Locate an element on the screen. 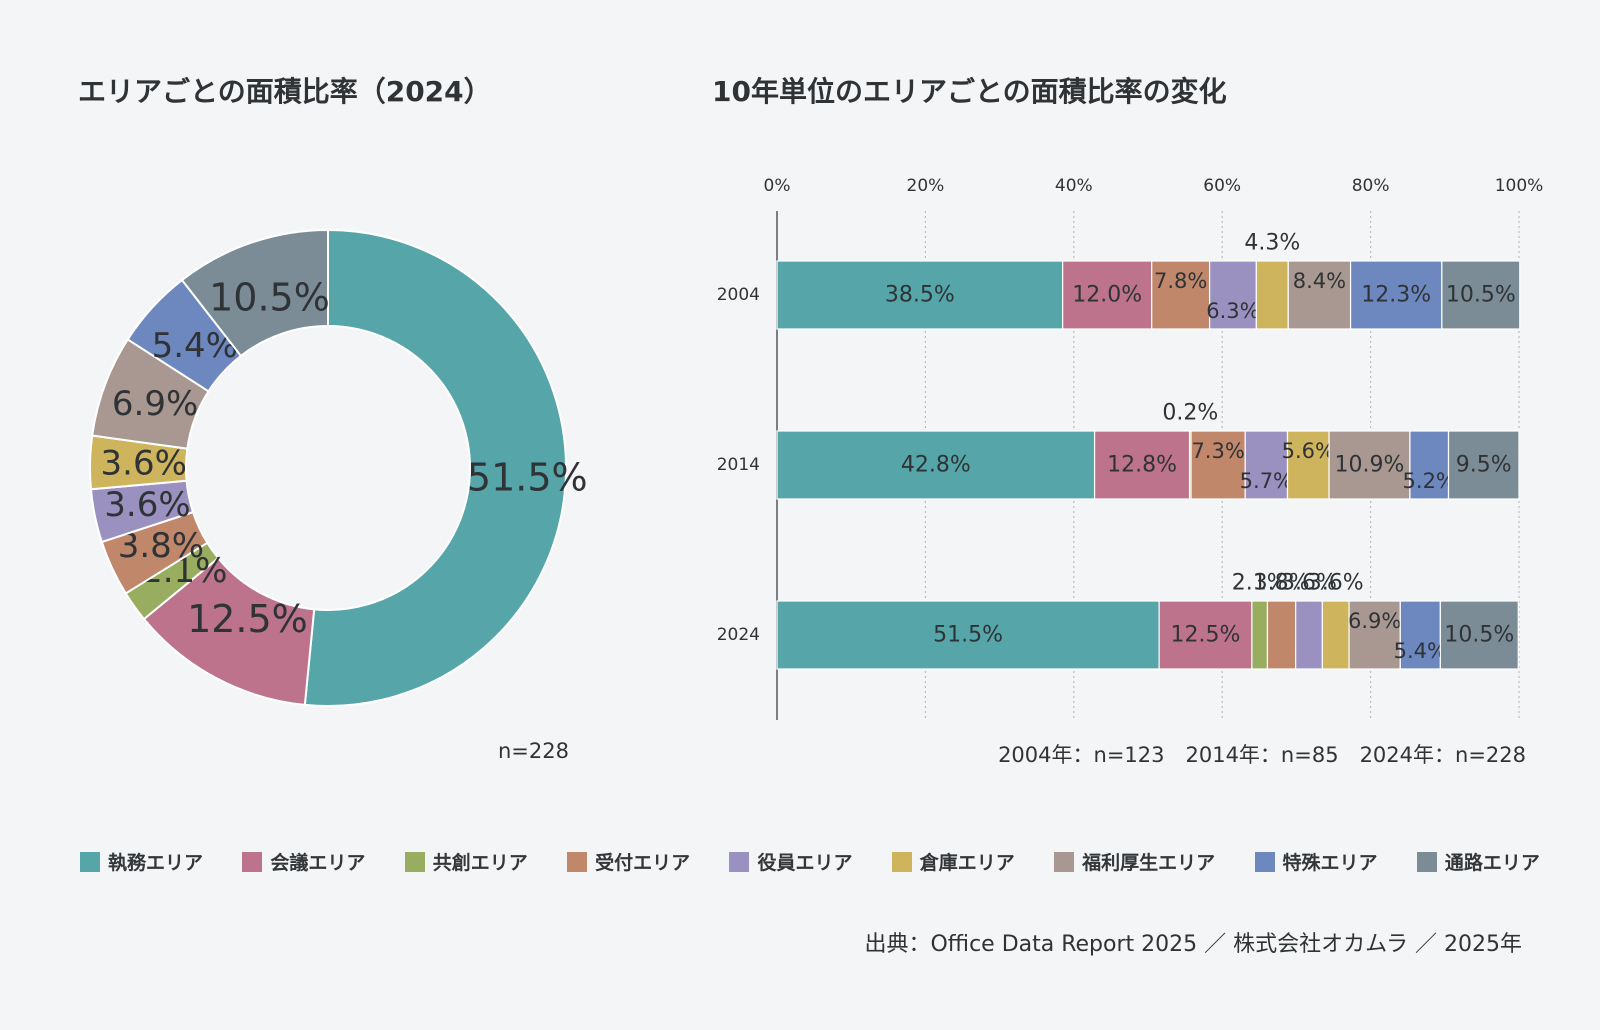 This screenshot has width=1600, height=1030. bar-data-label: 12.8% is located at coordinates (1142, 465).